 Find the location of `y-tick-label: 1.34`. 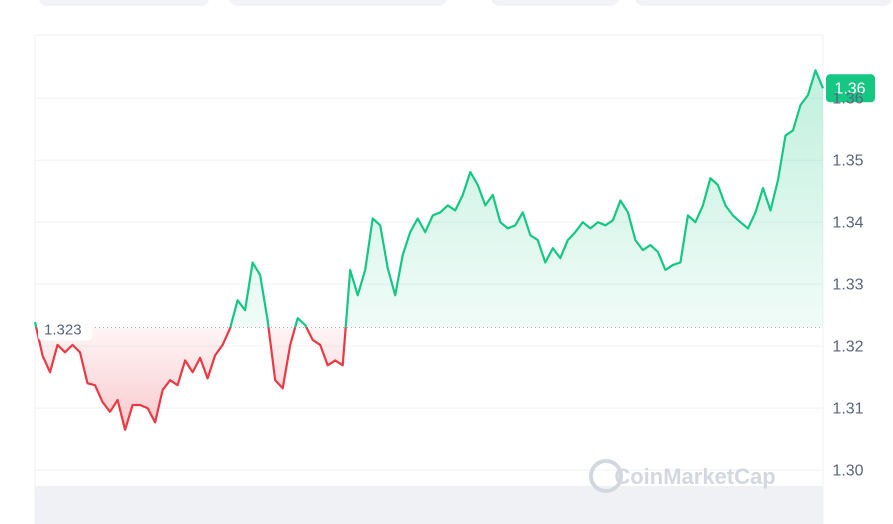

y-tick-label: 1.34 is located at coordinates (847, 222).